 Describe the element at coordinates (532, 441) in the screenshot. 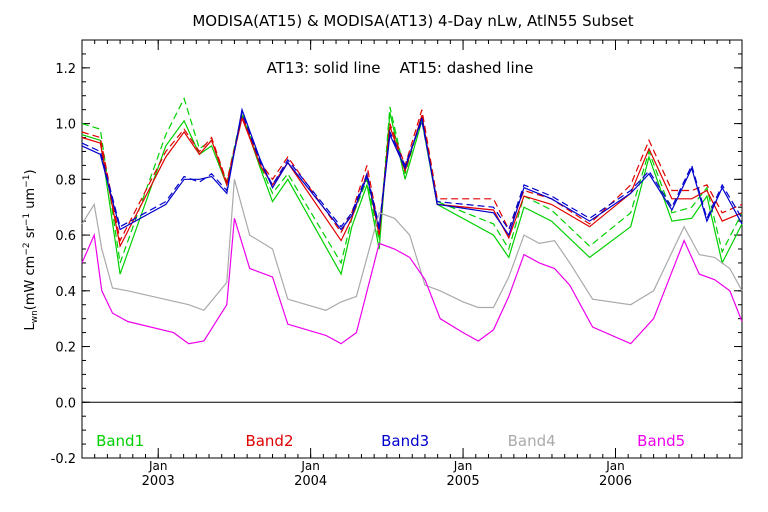

I see `band-label: Band4` at that location.